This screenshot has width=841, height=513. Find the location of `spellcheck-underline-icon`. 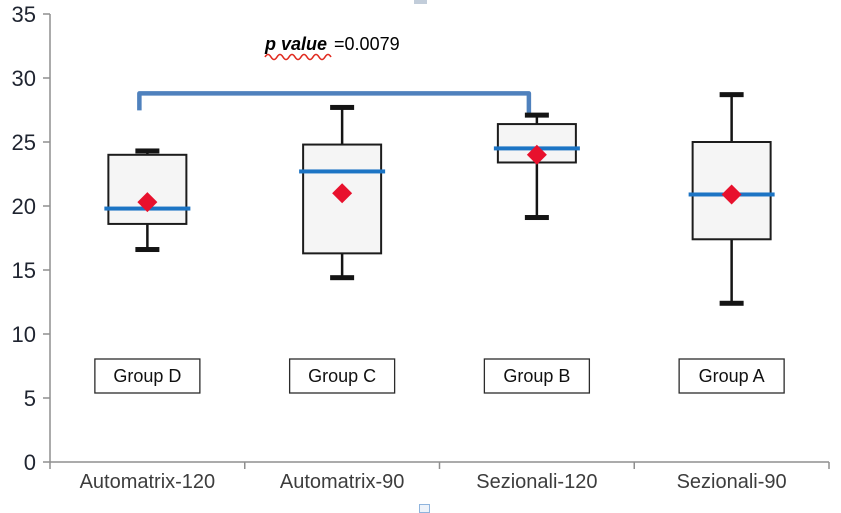

spellcheck-underline-icon is located at coordinates (298, 57).